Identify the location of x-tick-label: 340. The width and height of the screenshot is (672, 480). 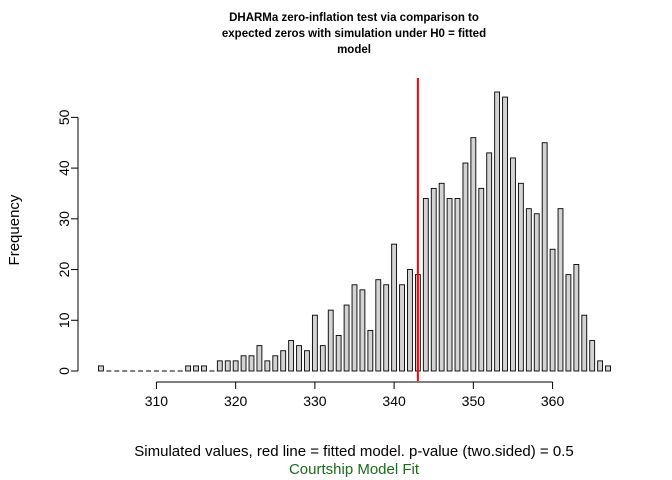
(394, 401).